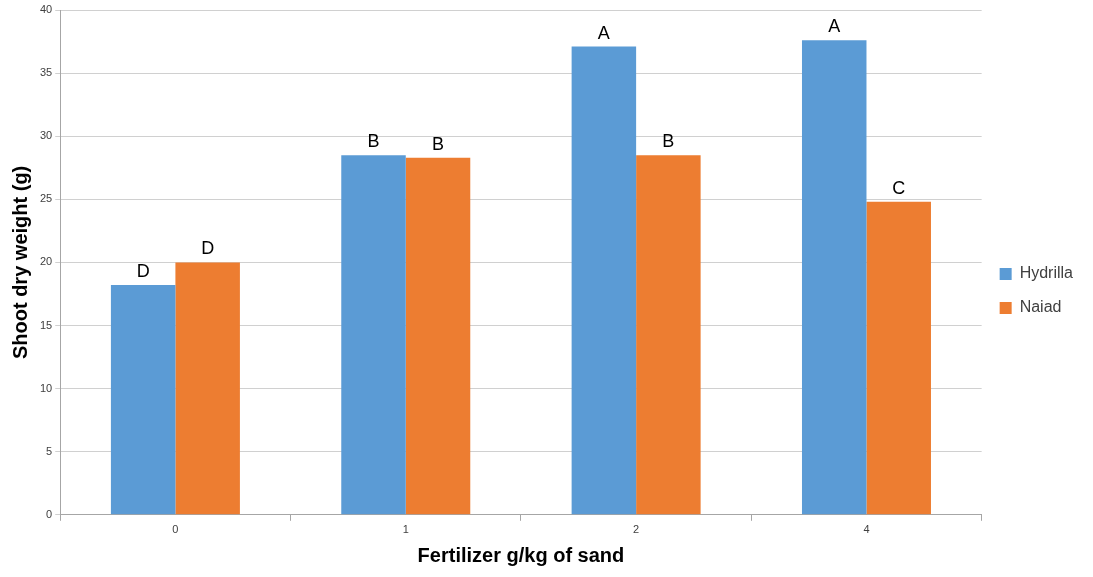 Image resolution: width=1093 pixels, height=577 pixels. What do you see at coordinates (1046, 273) in the screenshot?
I see `legend-label: Hydrilla` at bounding box center [1046, 273].